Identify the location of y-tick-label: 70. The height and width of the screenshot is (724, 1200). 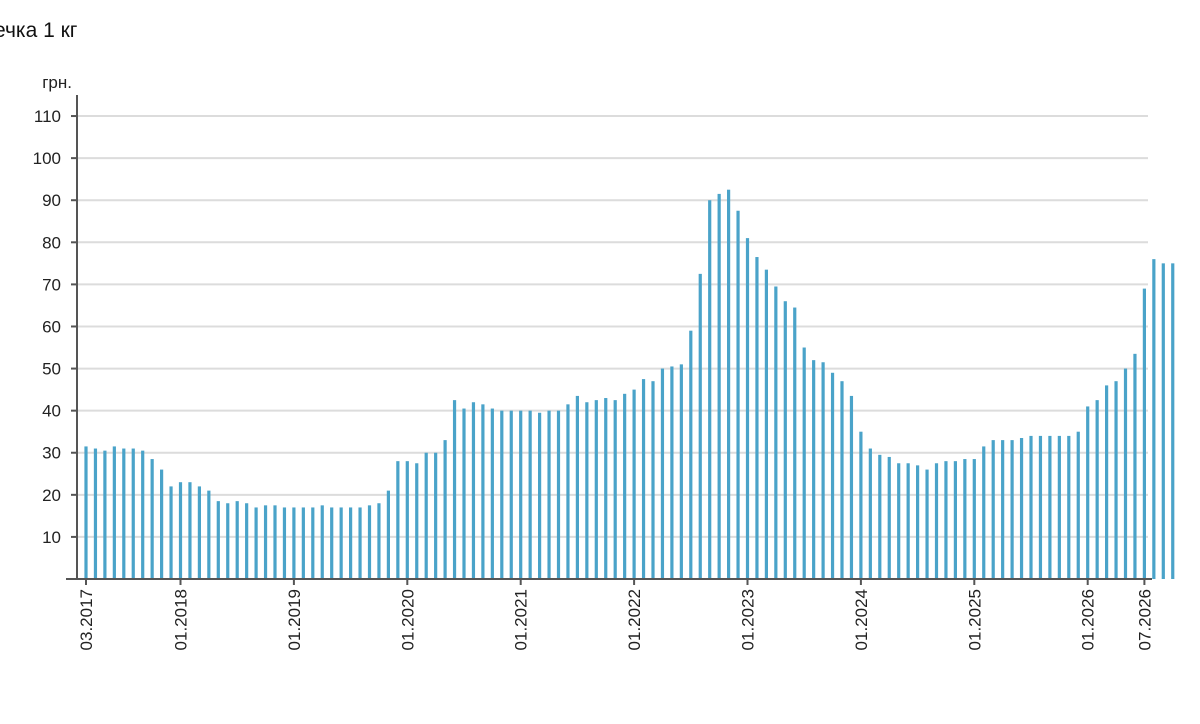
(51, 284).